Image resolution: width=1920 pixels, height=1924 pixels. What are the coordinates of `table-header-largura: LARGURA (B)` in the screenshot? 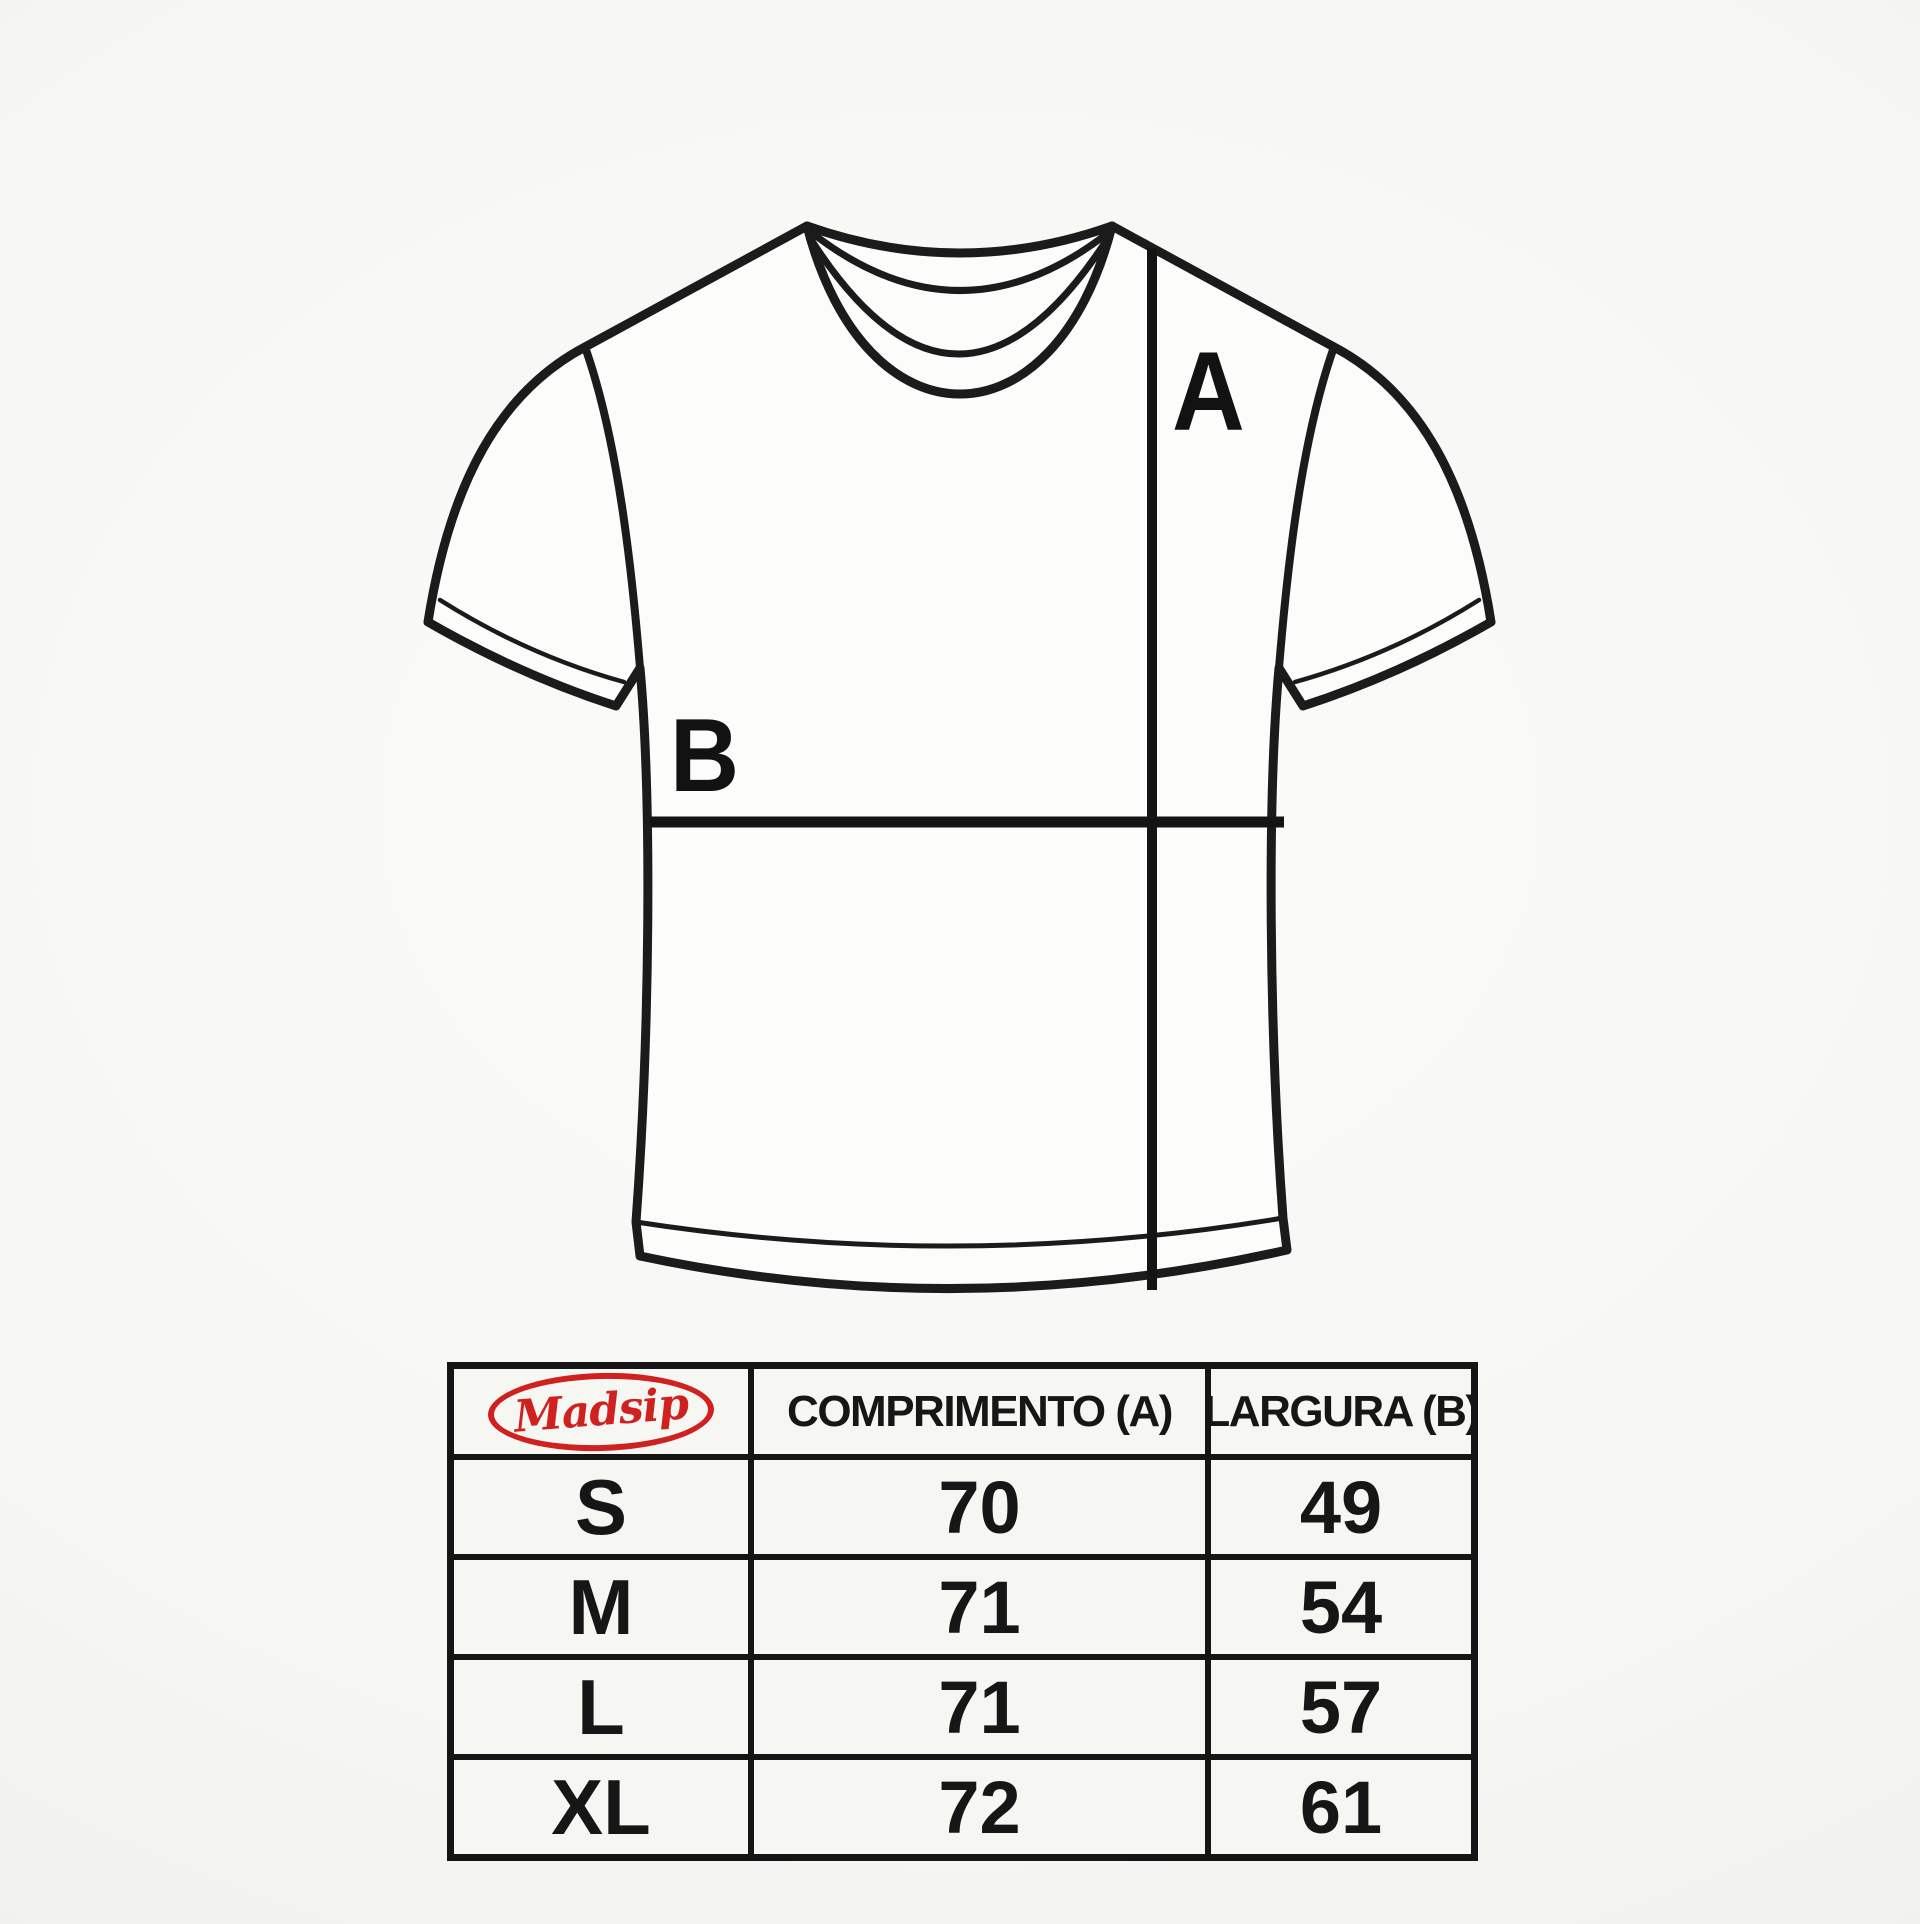 It's located at (1341, 1411).